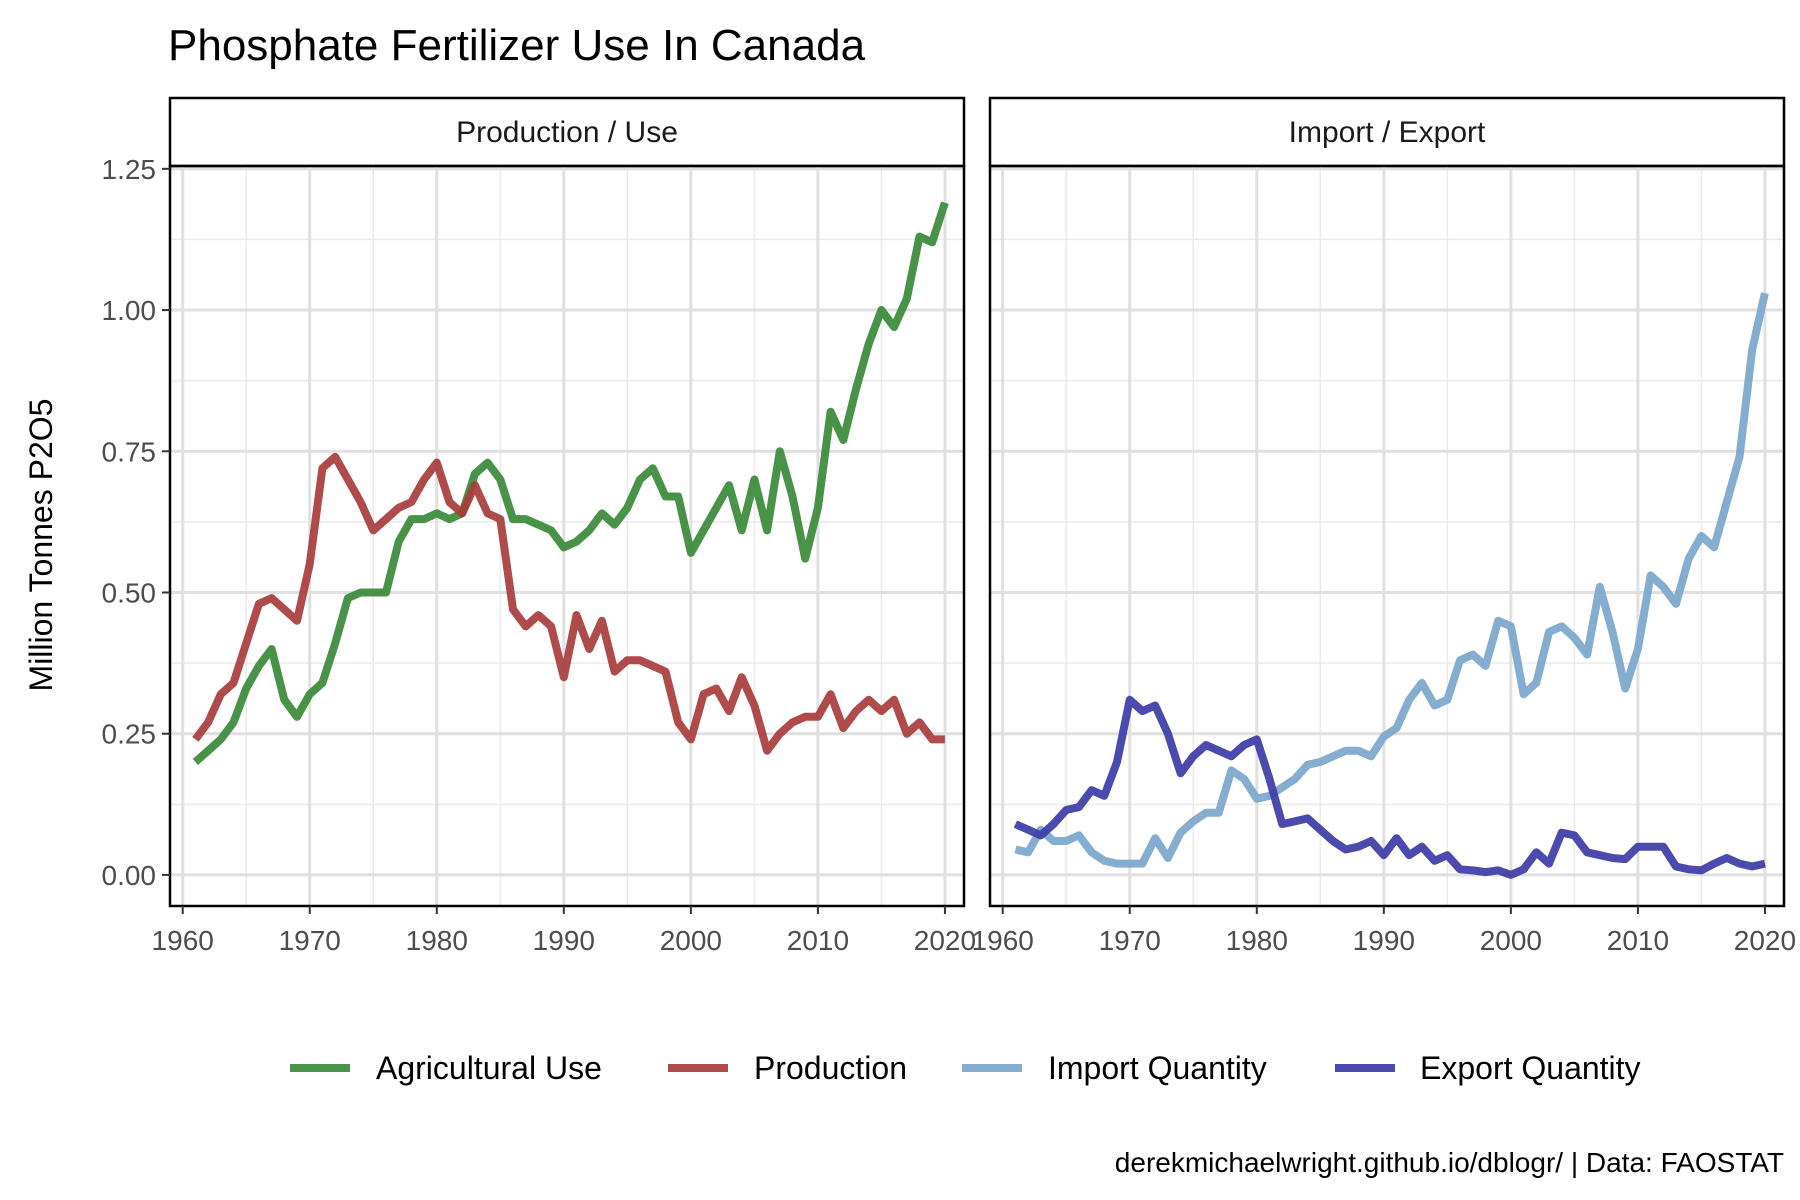 The image size is (1800, 1200). I want to click on y-tick-label: 1.25, so click(129, 169).